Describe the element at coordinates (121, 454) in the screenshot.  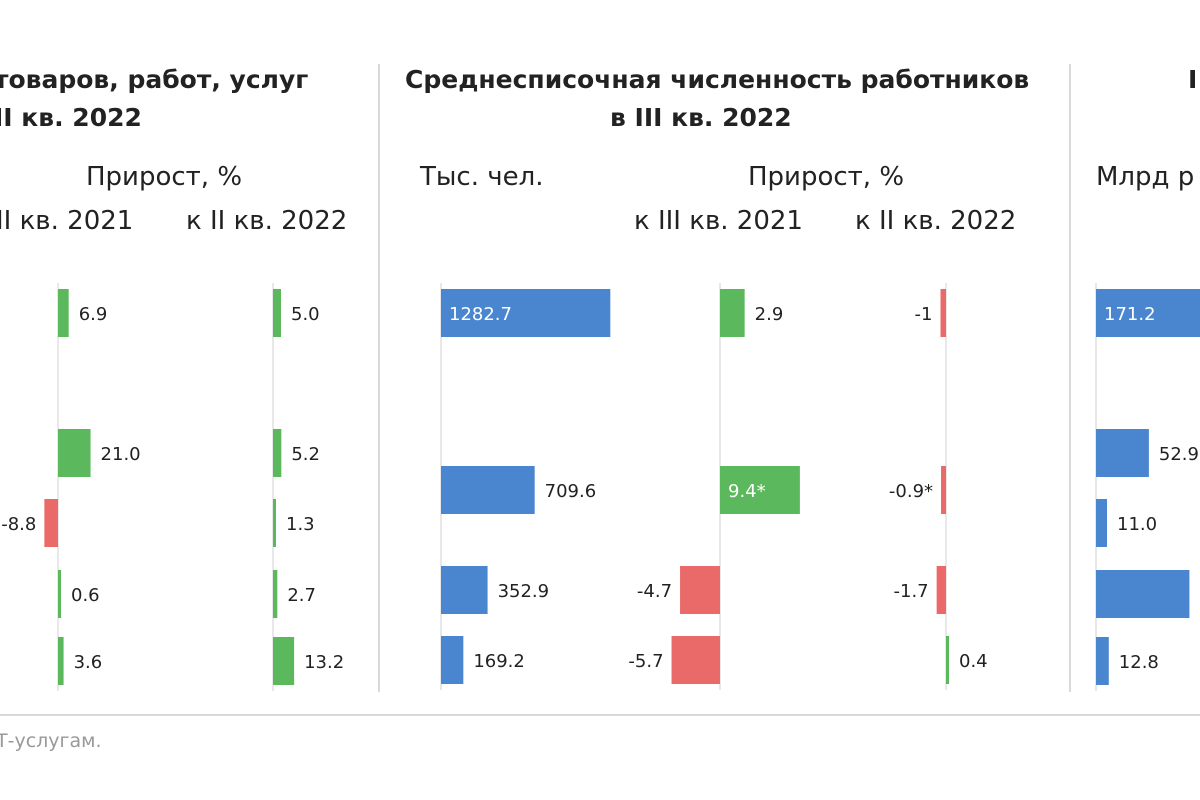
I see `data-label: 21.0` at that location.